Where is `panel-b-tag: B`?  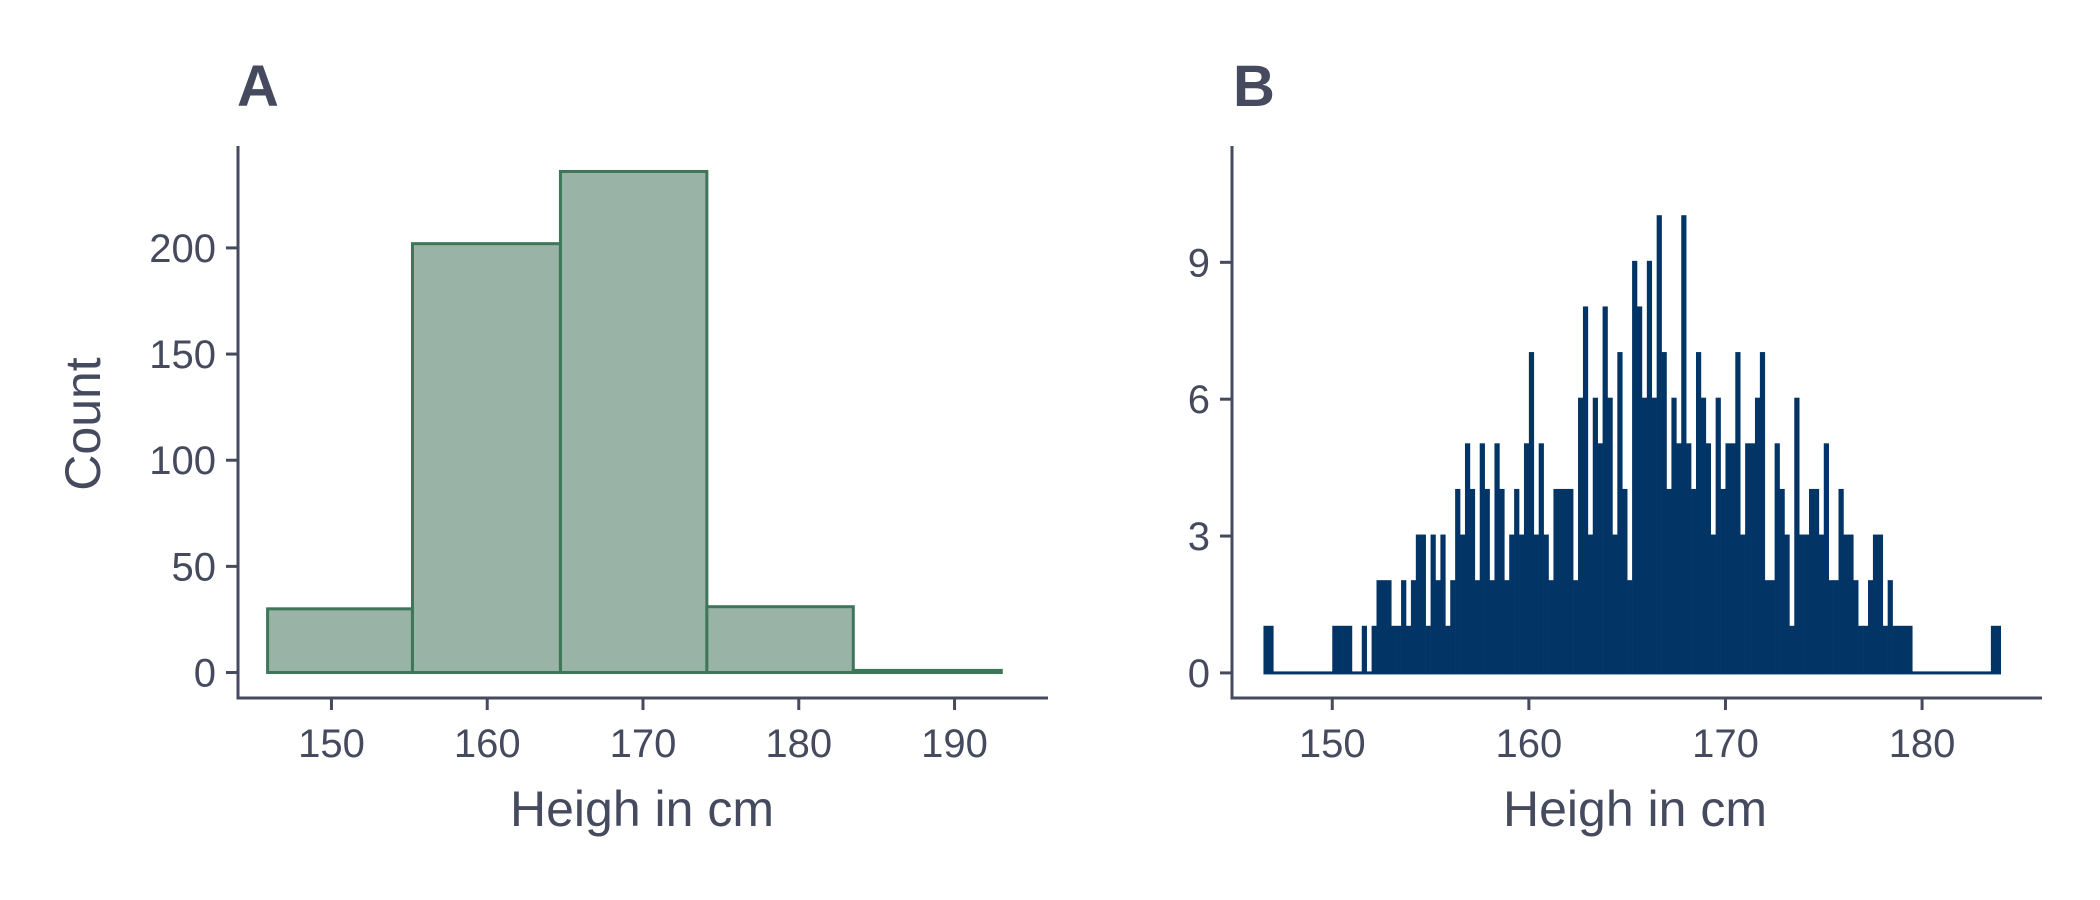 panel-b-tag: B is located at coordinates (1254, 86).